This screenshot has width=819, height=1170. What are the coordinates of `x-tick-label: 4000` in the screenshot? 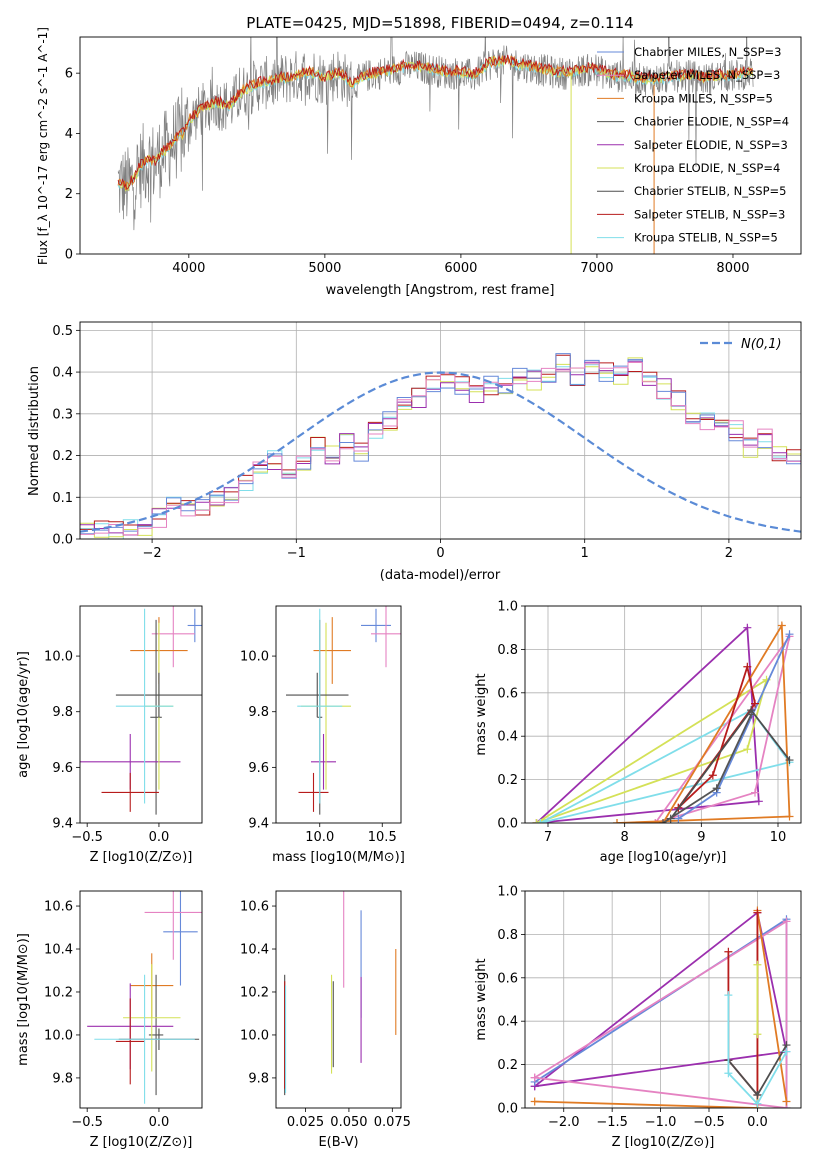 It's located at (188, 268).